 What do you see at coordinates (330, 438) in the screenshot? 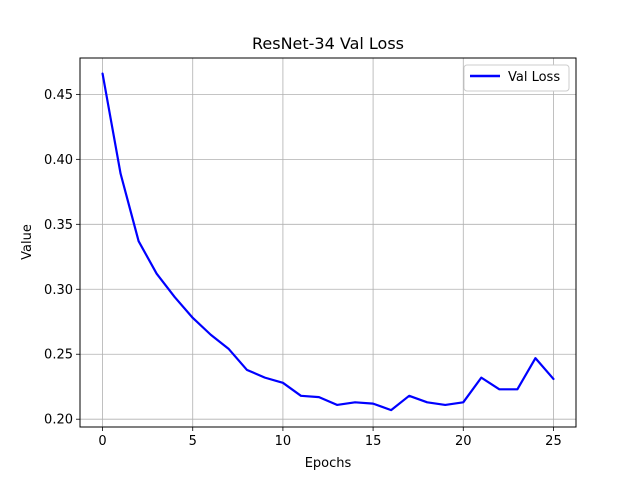
I see `x-axis-ticks: 0 5 10 15 20 25` at bounding box center [330, 438].